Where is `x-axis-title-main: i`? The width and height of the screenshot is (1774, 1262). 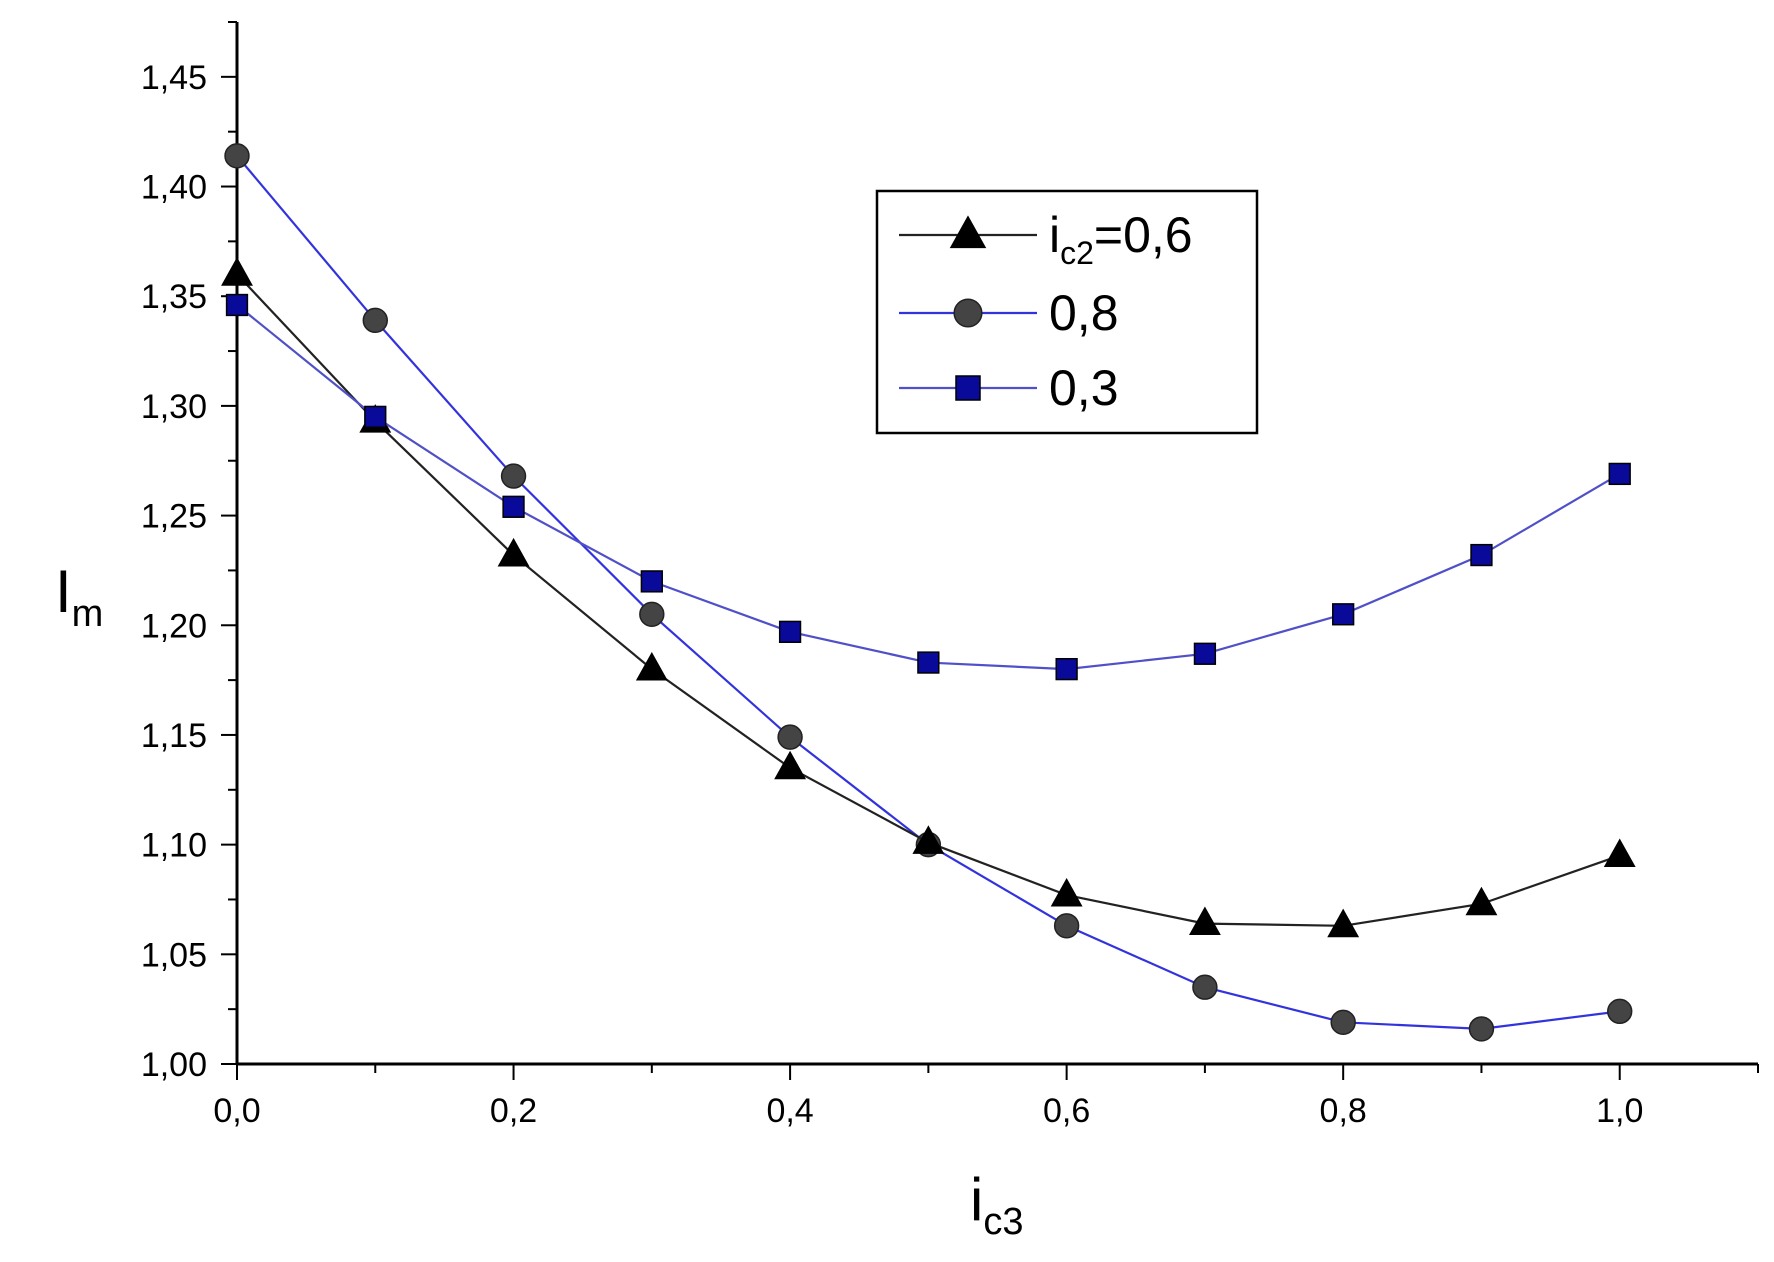 x-axis-title-main: i is located at coordinates (976, 1199).